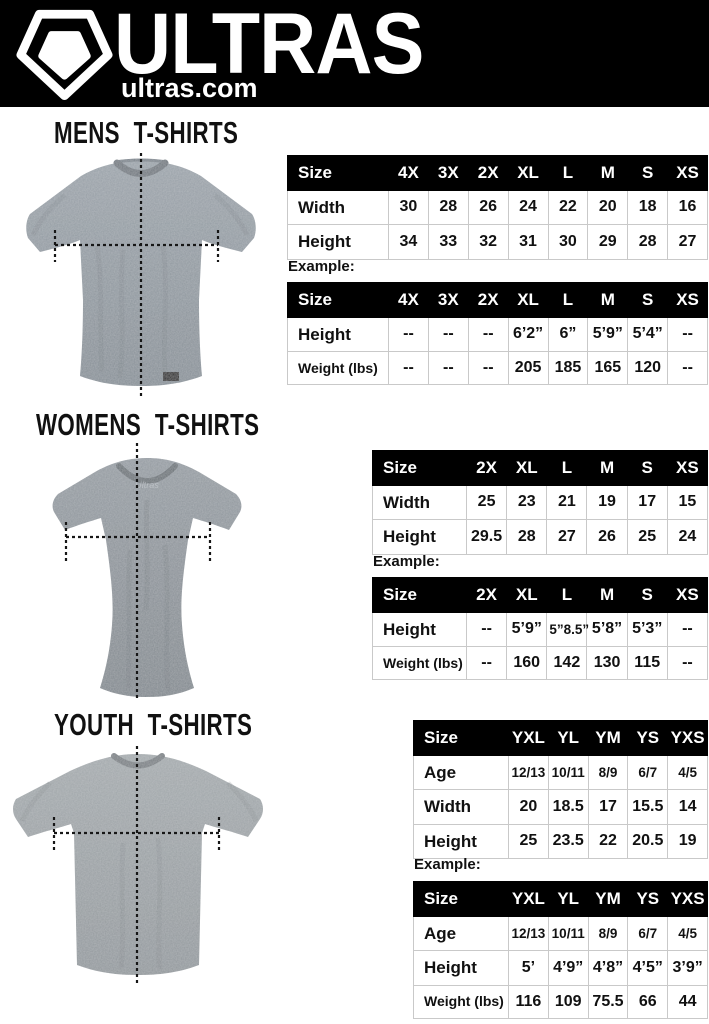 The width and height of the screenshot is (709, 1024). Describe the element at coordinates (461, 933) in the screenshot. I see `row-label: Age` at that location.